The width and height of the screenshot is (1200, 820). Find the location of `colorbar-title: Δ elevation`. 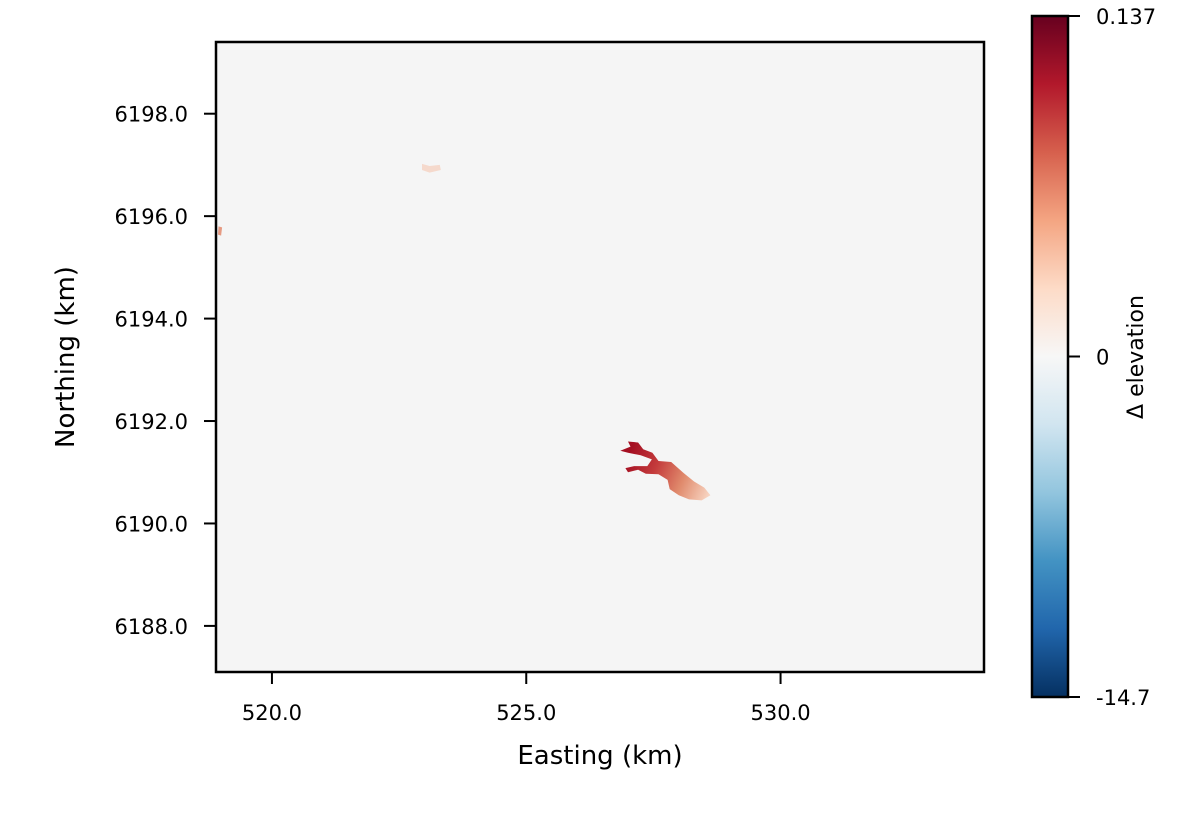

colorbar-title: Δ elevation is located at coordinates (1136, 357).